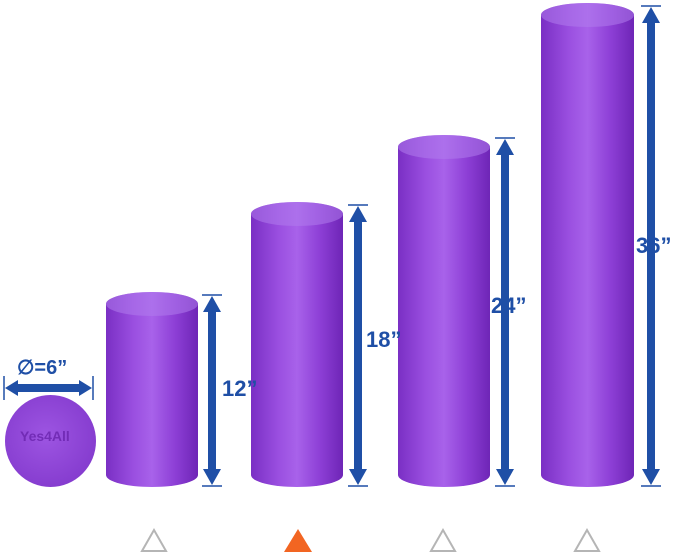 This screenshot has height=554, width=679. I want to click on roller-end-disc, so click(50, 441).